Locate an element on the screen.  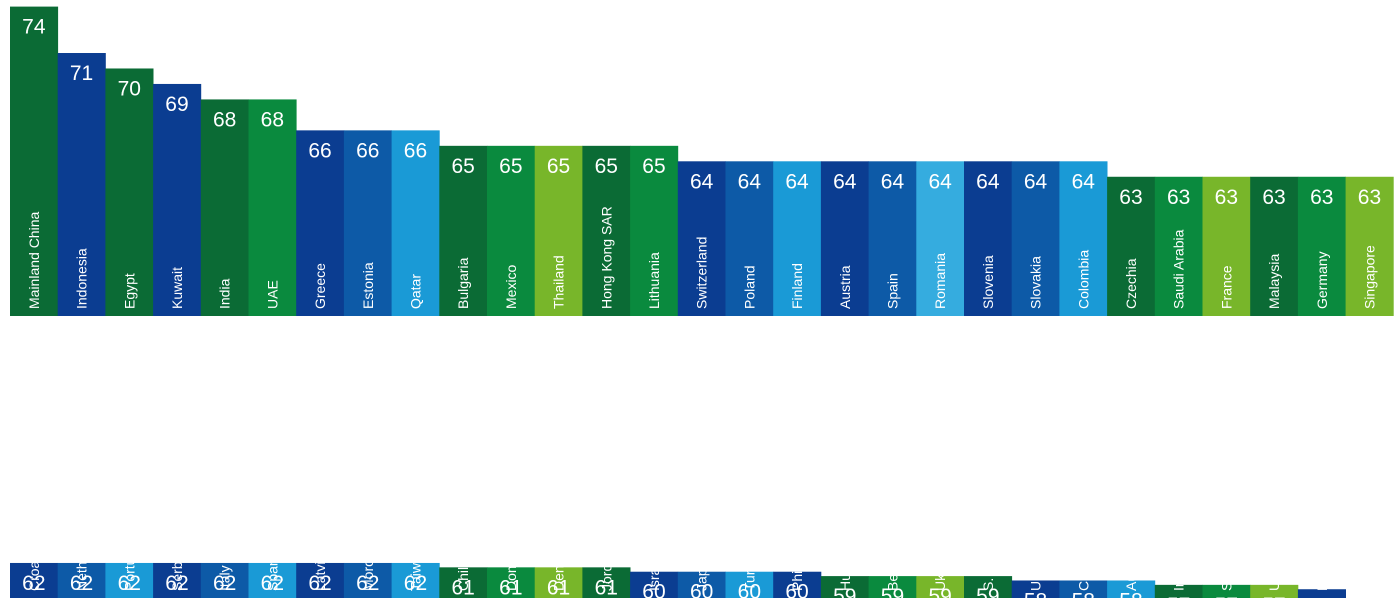
data-label: 71 is located at coordinates (81, 73).